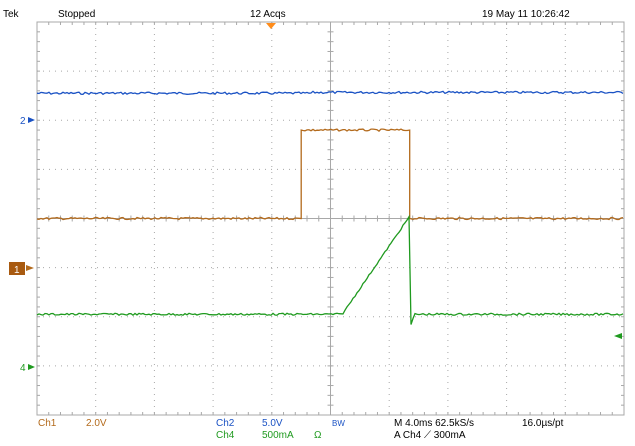 The width and height of the screenshot is (635, 446). I want to click on brand-label: Tek, so click(11, 14).